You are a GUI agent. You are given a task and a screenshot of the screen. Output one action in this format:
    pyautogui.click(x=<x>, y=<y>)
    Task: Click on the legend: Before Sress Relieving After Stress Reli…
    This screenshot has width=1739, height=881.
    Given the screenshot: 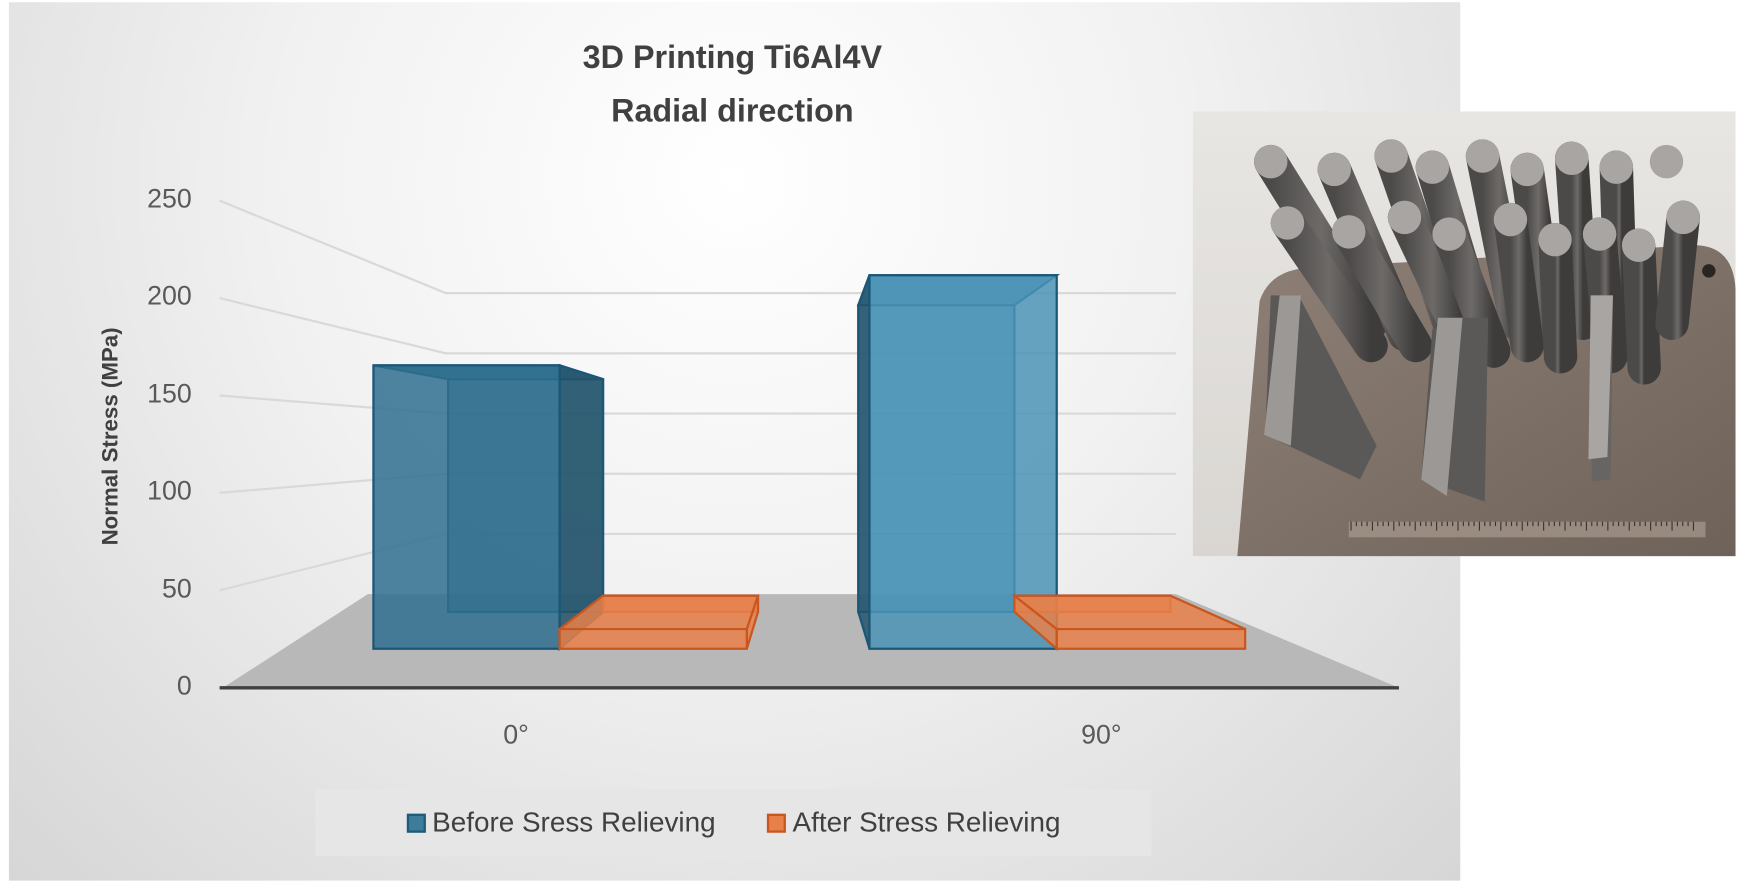 What is the action you would take?
    pyautogui.click(x=733, y=823)
    